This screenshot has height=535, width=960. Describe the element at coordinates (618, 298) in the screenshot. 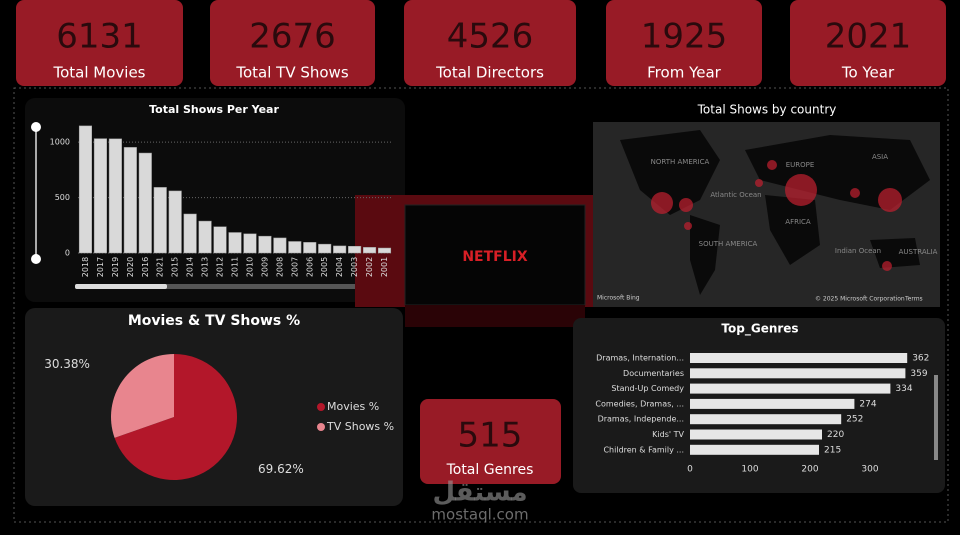

I see `map-credit: Microsoft Bing` at that location.